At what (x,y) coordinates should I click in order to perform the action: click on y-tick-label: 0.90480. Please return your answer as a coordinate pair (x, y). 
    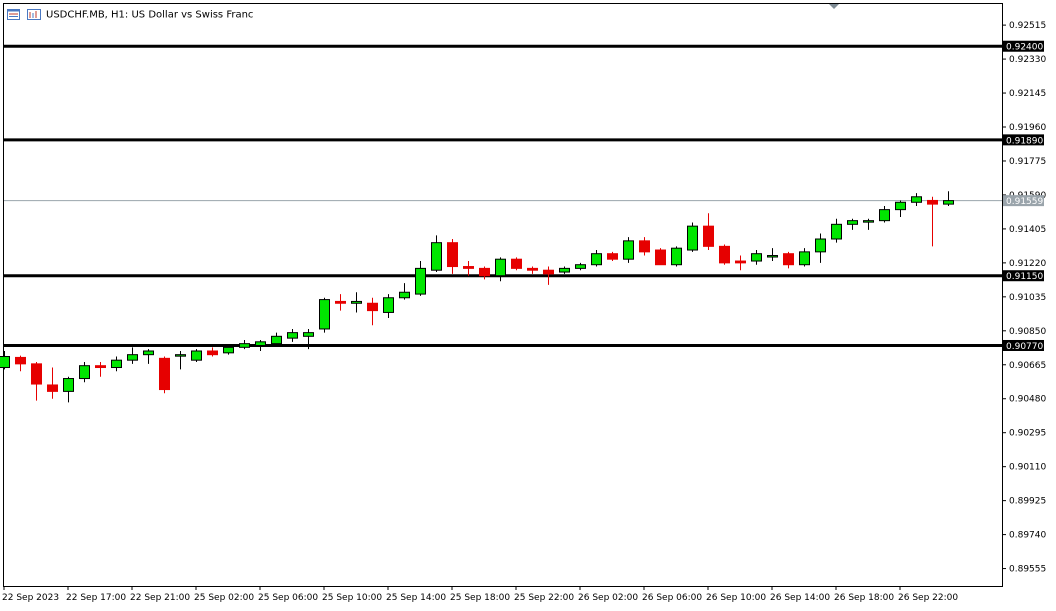
    Looking at the image, I should click on (1027, 400).